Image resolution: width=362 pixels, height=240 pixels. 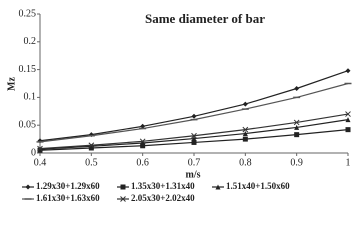 I want to click on y-tick-label: 0.15, so click(x=28, y=69).